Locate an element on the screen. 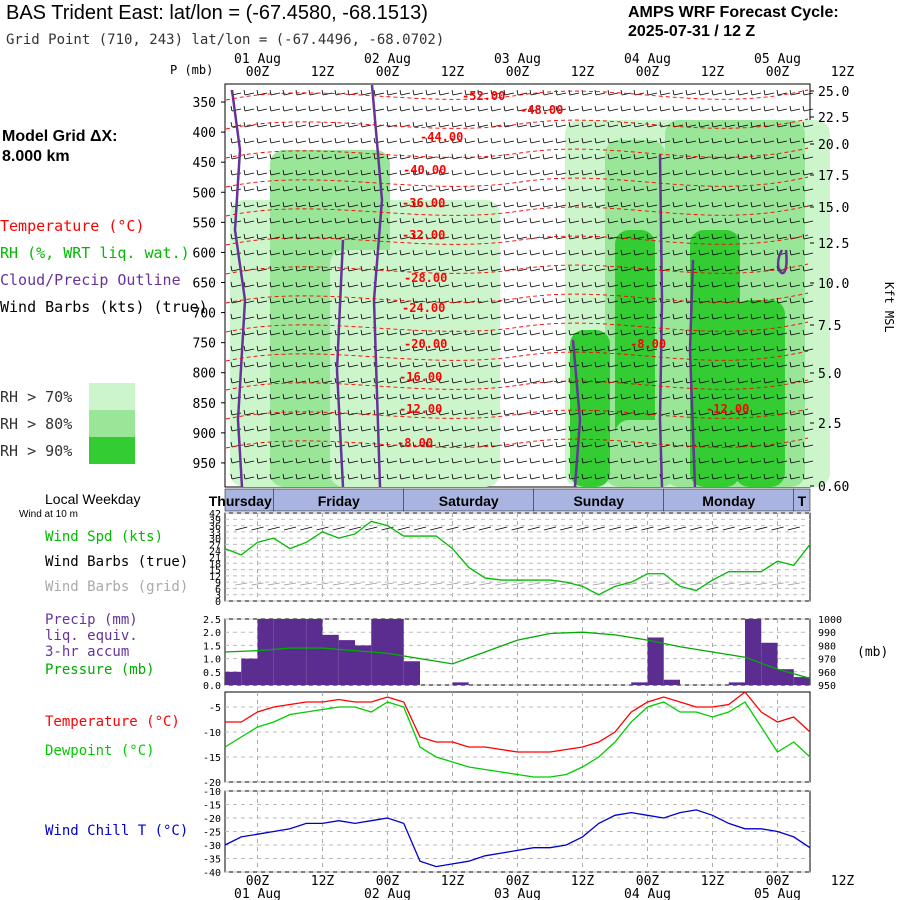  precip-tick: 2.0 is located at coordinates (212, 633).